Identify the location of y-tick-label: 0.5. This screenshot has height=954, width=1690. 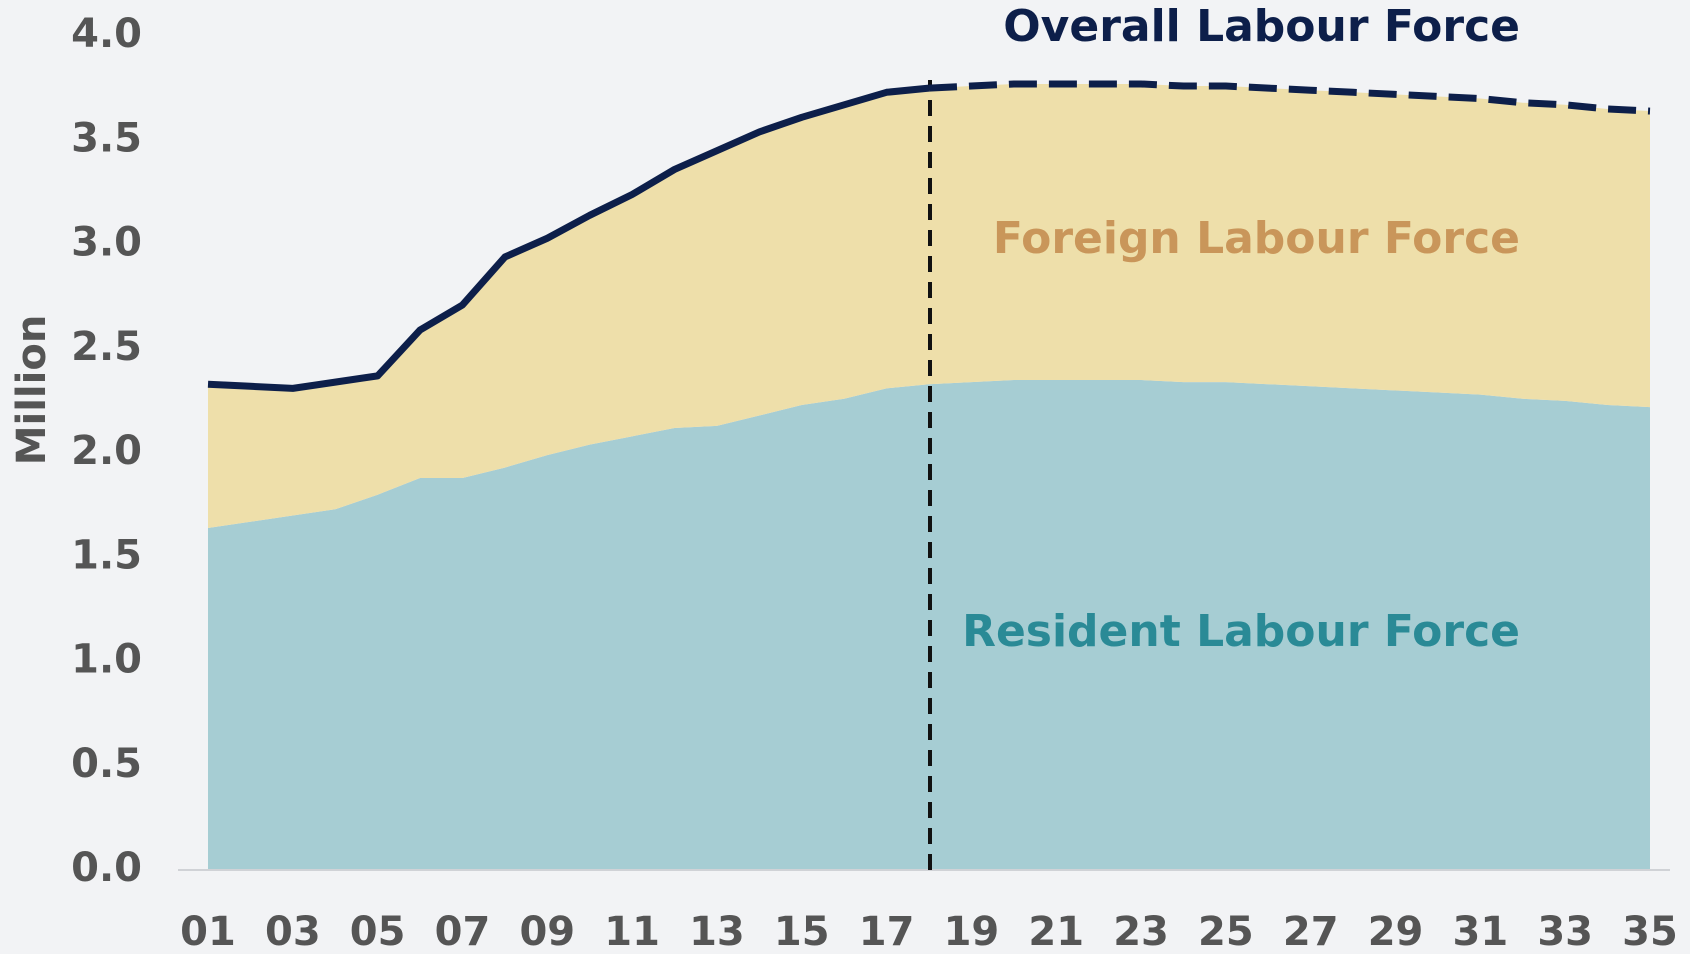
(106, 764).